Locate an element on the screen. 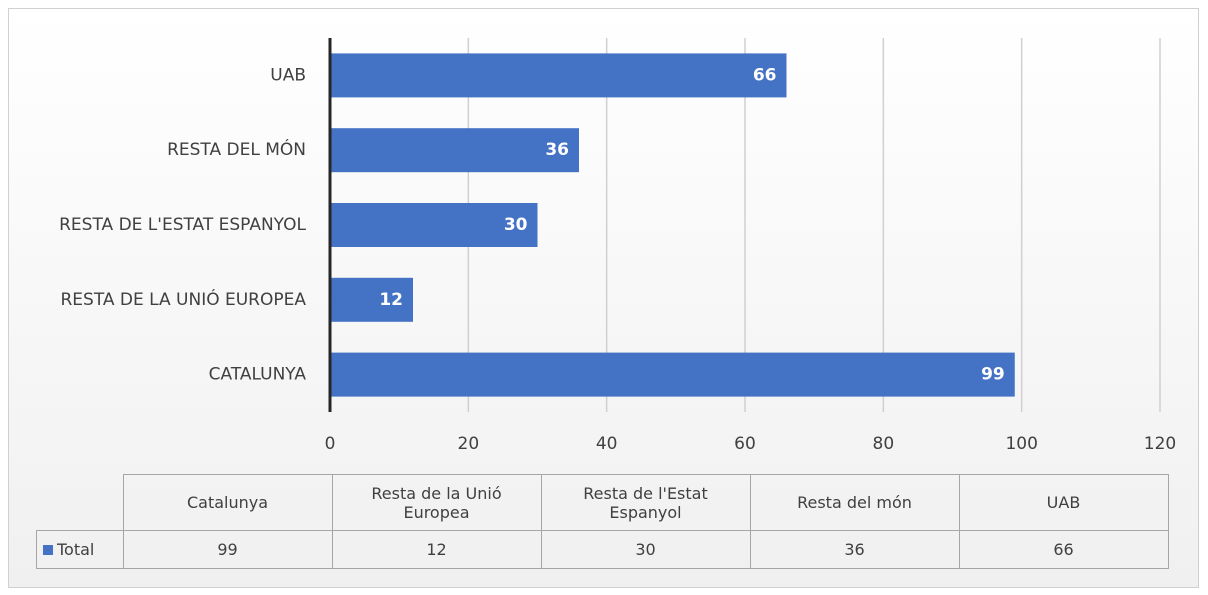  table-value: 66 is located at coordinates (1063, 549).